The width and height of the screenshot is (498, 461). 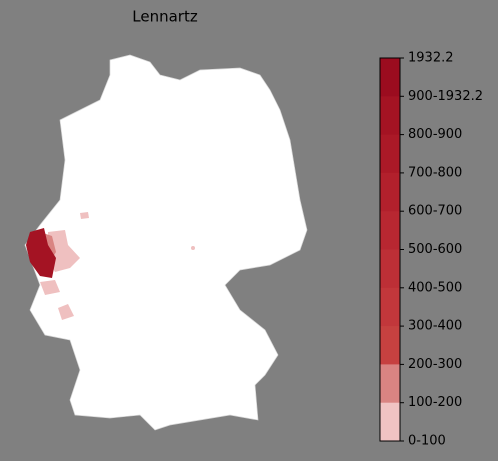 I want to click on colorbar-label: 600-700, so click(x=435, y=211).